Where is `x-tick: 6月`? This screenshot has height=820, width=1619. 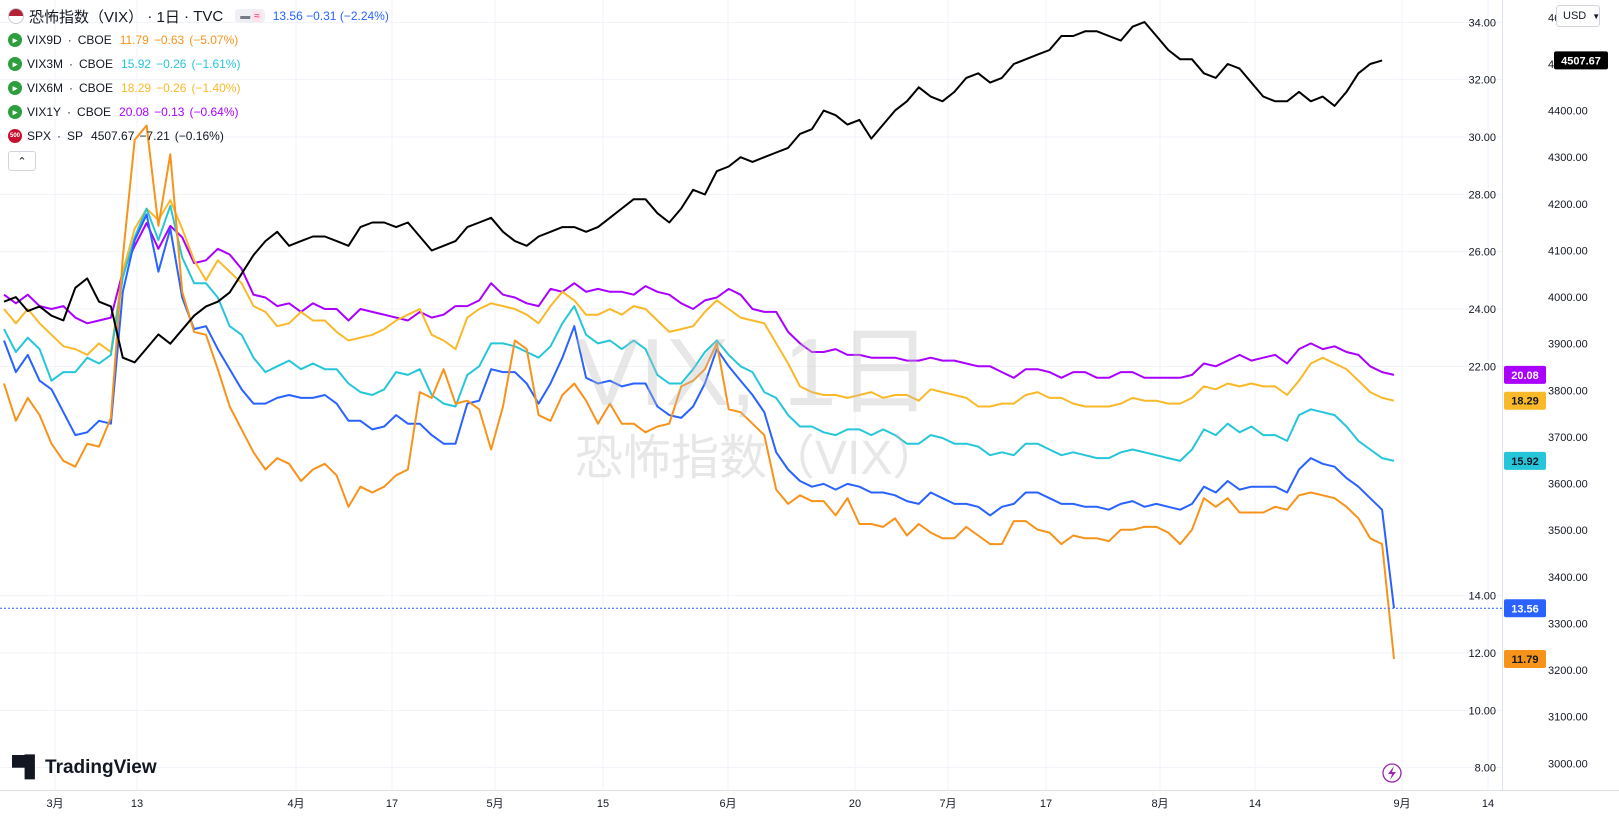 x-tick: 6月 is located at coordinates (727, 804).